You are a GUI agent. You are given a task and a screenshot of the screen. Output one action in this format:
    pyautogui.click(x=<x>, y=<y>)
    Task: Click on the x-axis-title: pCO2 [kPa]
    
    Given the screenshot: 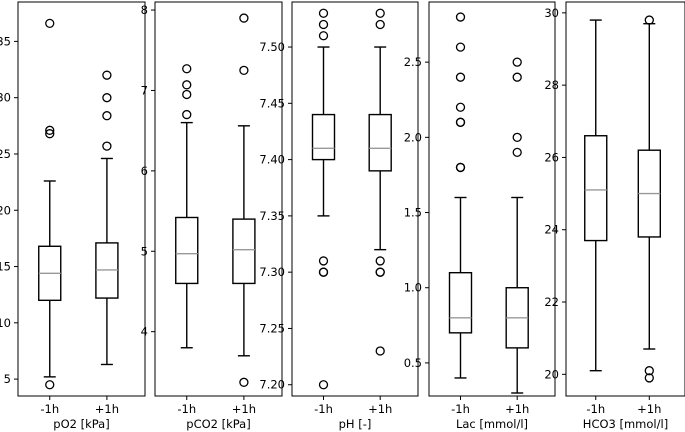 What is the action you would take?
    pyautogui.click(x=218, y=424)
    